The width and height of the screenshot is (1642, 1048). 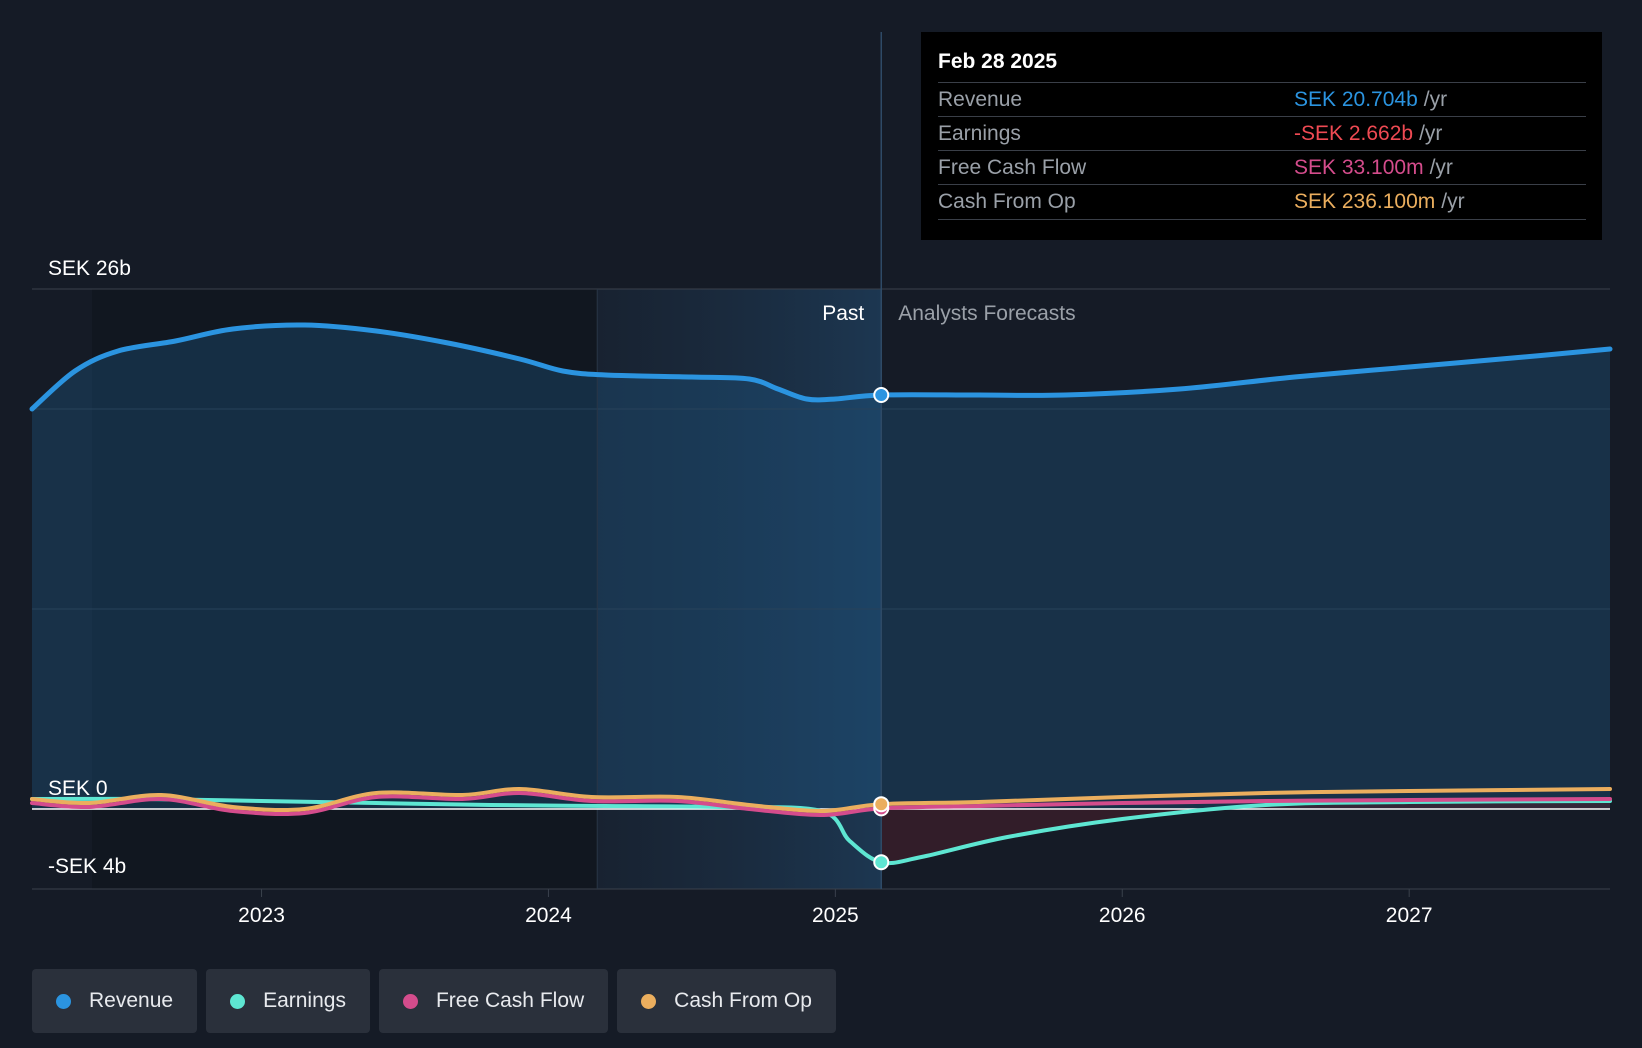 What do you see at coordinates (739, 589) in the screenshot?
I see `highlight-band` at bounding box center [739, 589].